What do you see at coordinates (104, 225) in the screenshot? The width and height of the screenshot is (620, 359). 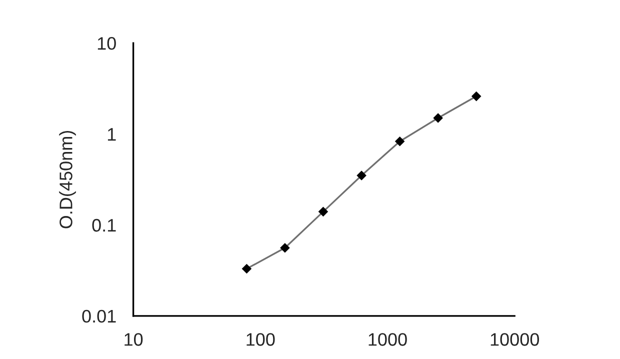 I see `y-tick-label: 0.1` at bounding box center [104, 225].